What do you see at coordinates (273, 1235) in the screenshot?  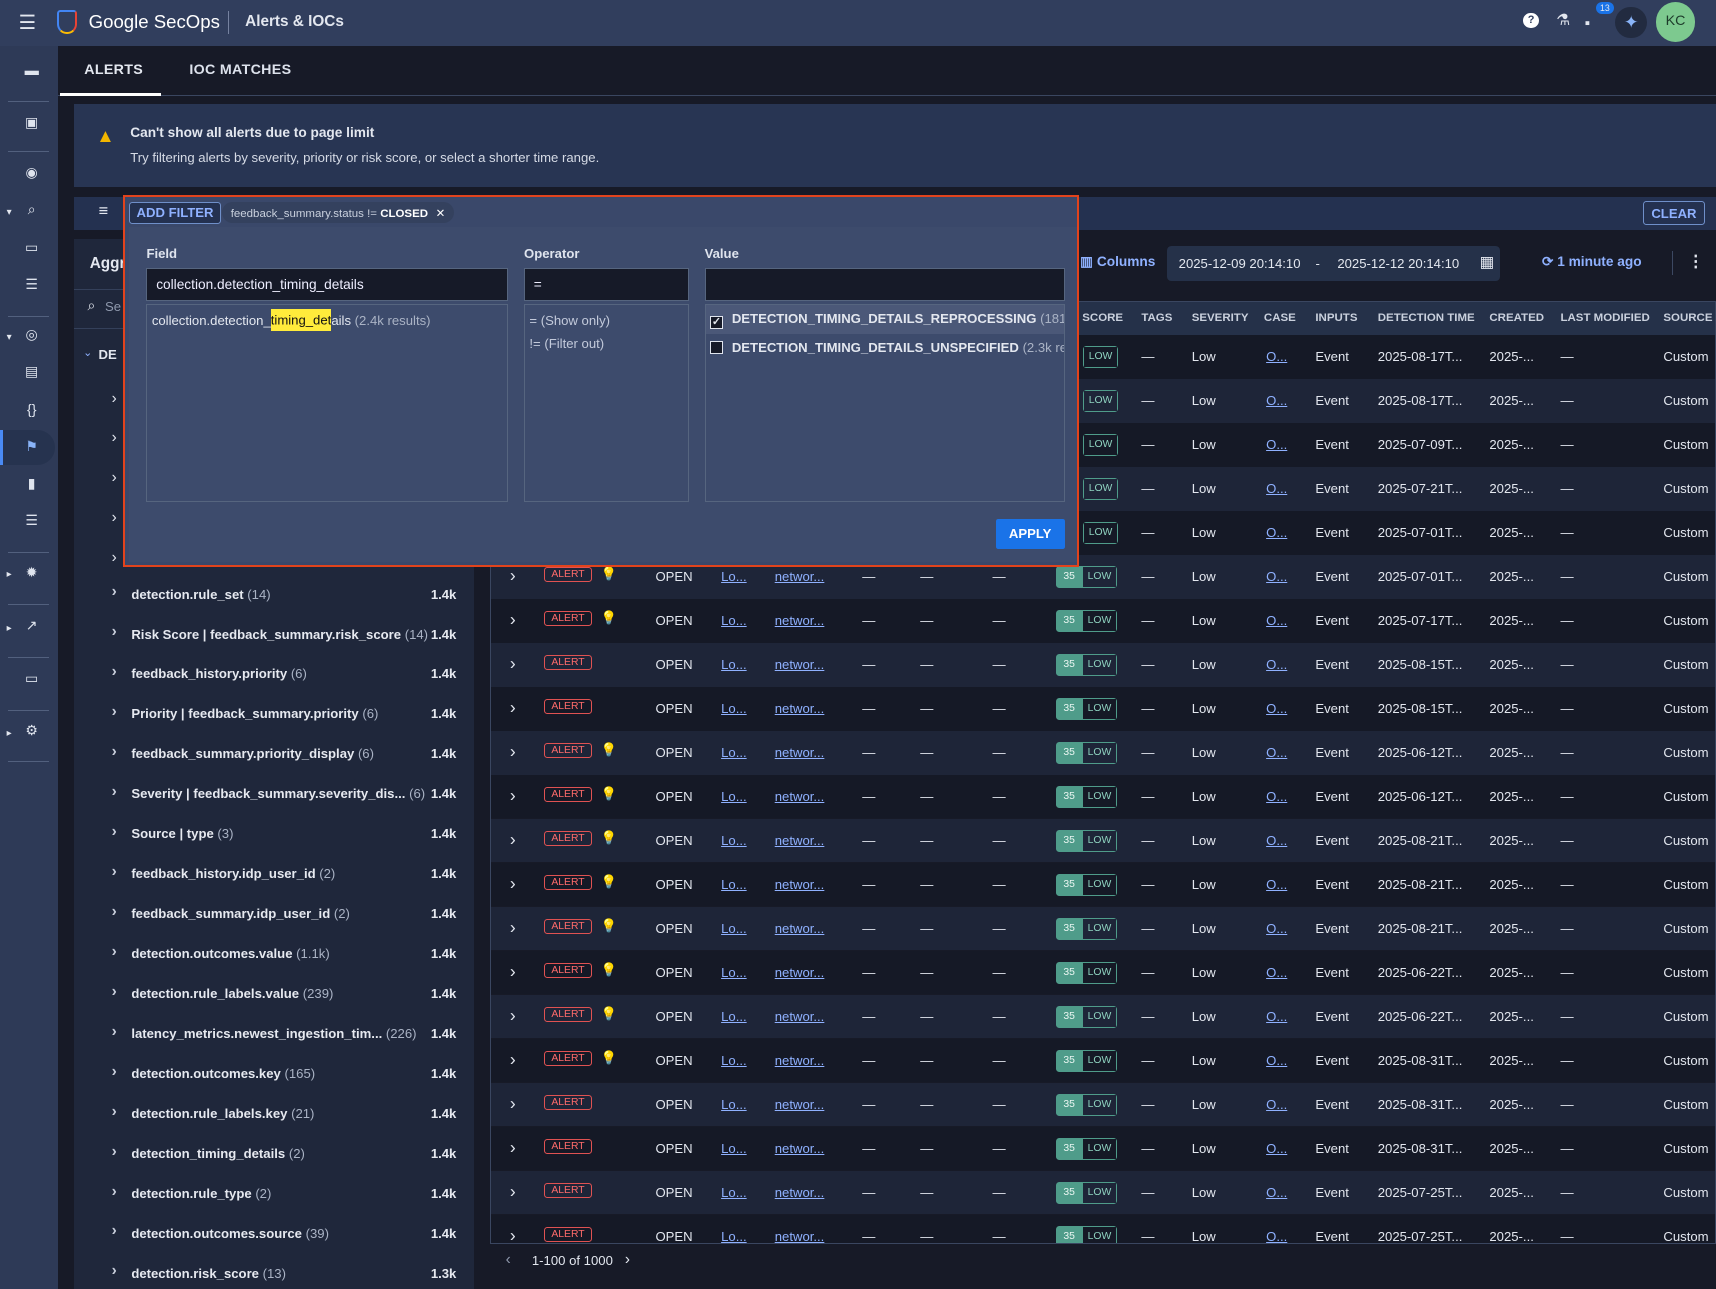 I see `aggregation-item: › detection.outcomes.source (39) 1.4k` at bounding box center [273, 1235].